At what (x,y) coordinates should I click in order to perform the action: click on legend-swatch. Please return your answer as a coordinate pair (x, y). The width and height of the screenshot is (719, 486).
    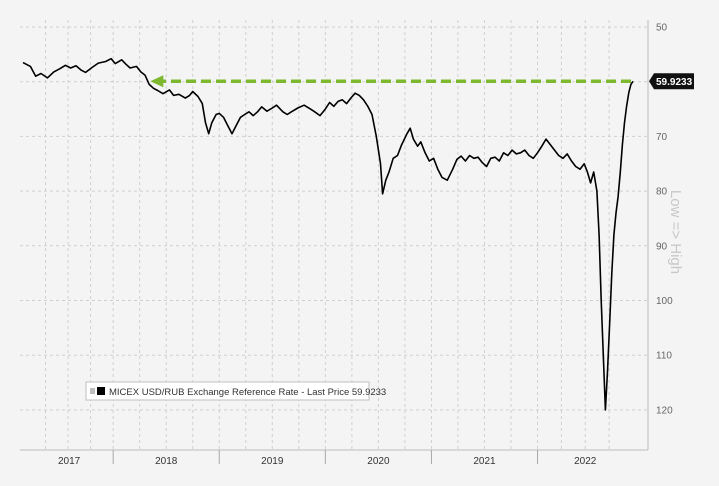
    Looking at the image, I should click on (101, 391).